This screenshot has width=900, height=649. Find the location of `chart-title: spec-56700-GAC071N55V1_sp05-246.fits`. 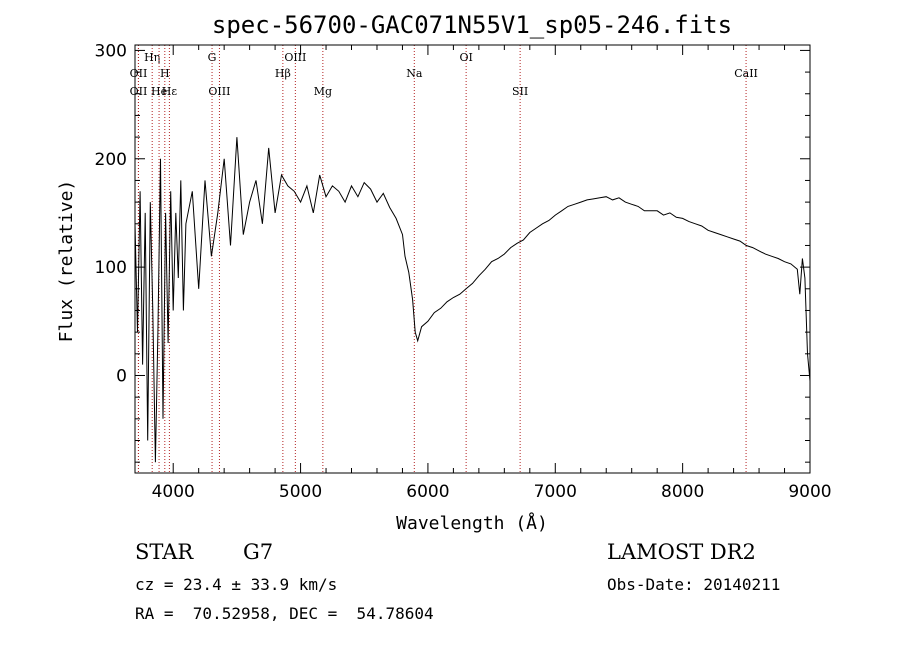

chart-title: spec-56700-GAC071N55V1_sp05-246.fits is located at coordinates (472, 25).